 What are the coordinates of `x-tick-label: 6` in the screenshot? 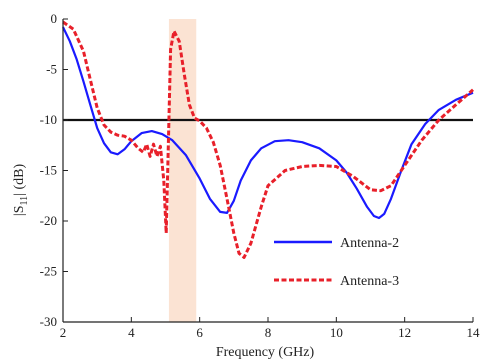 It's located at (199, 332).